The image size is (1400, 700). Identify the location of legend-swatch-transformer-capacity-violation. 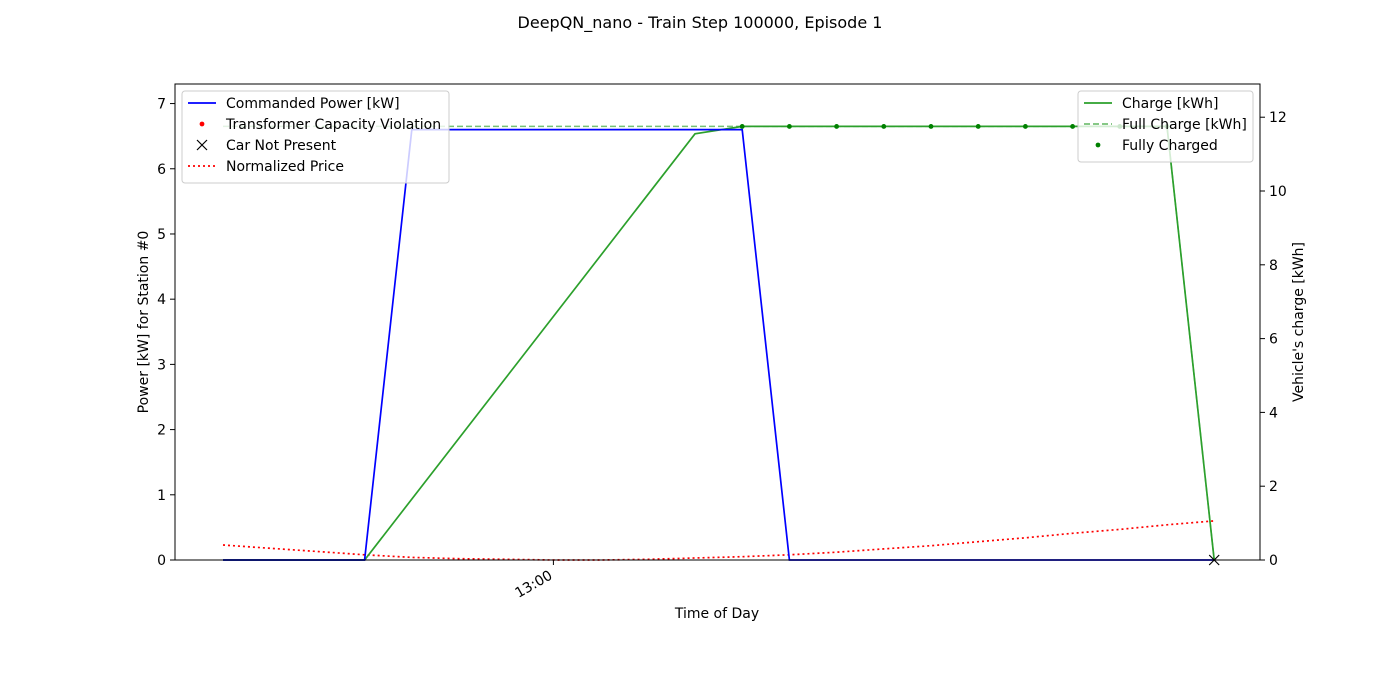
(202, 124).